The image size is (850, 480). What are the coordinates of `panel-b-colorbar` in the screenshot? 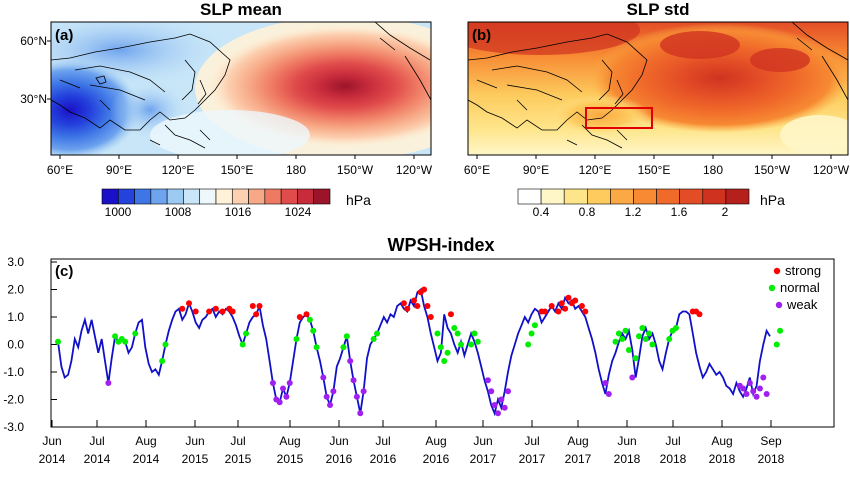 It's located at (633, 196).